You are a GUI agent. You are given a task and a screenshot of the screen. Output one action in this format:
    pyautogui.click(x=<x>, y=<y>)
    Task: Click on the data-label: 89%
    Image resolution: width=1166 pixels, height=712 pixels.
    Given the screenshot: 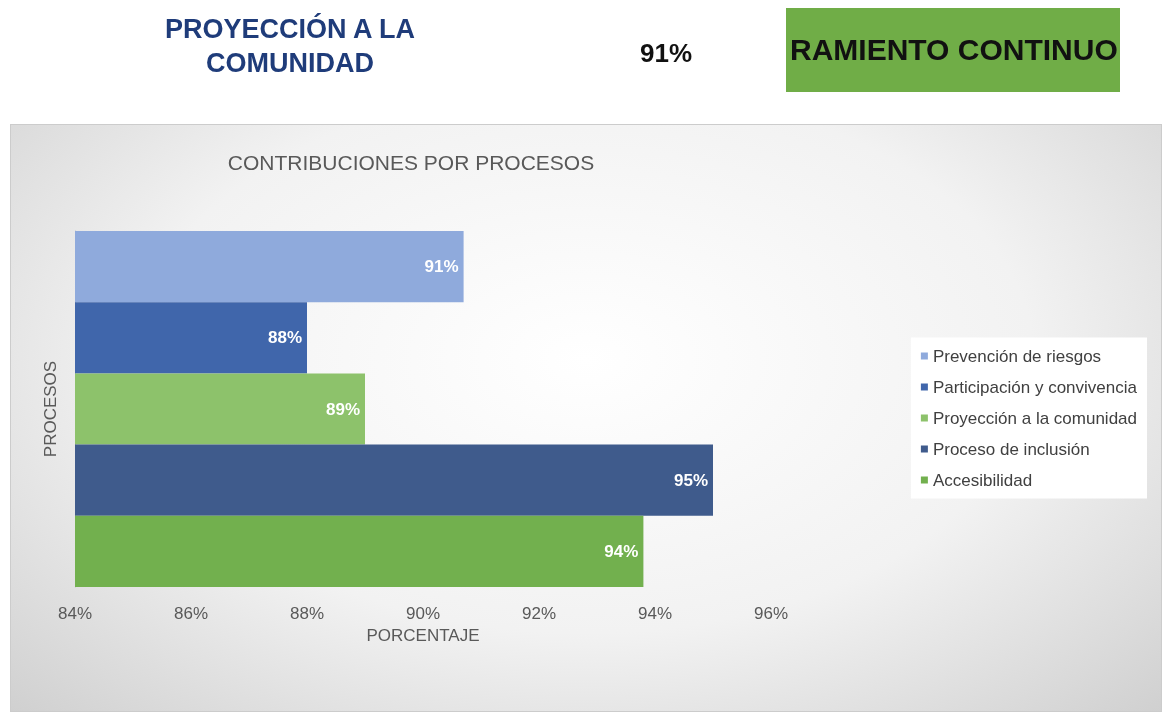 What is the action you would take?
    pyautogui.click(x=342, y=409)
    